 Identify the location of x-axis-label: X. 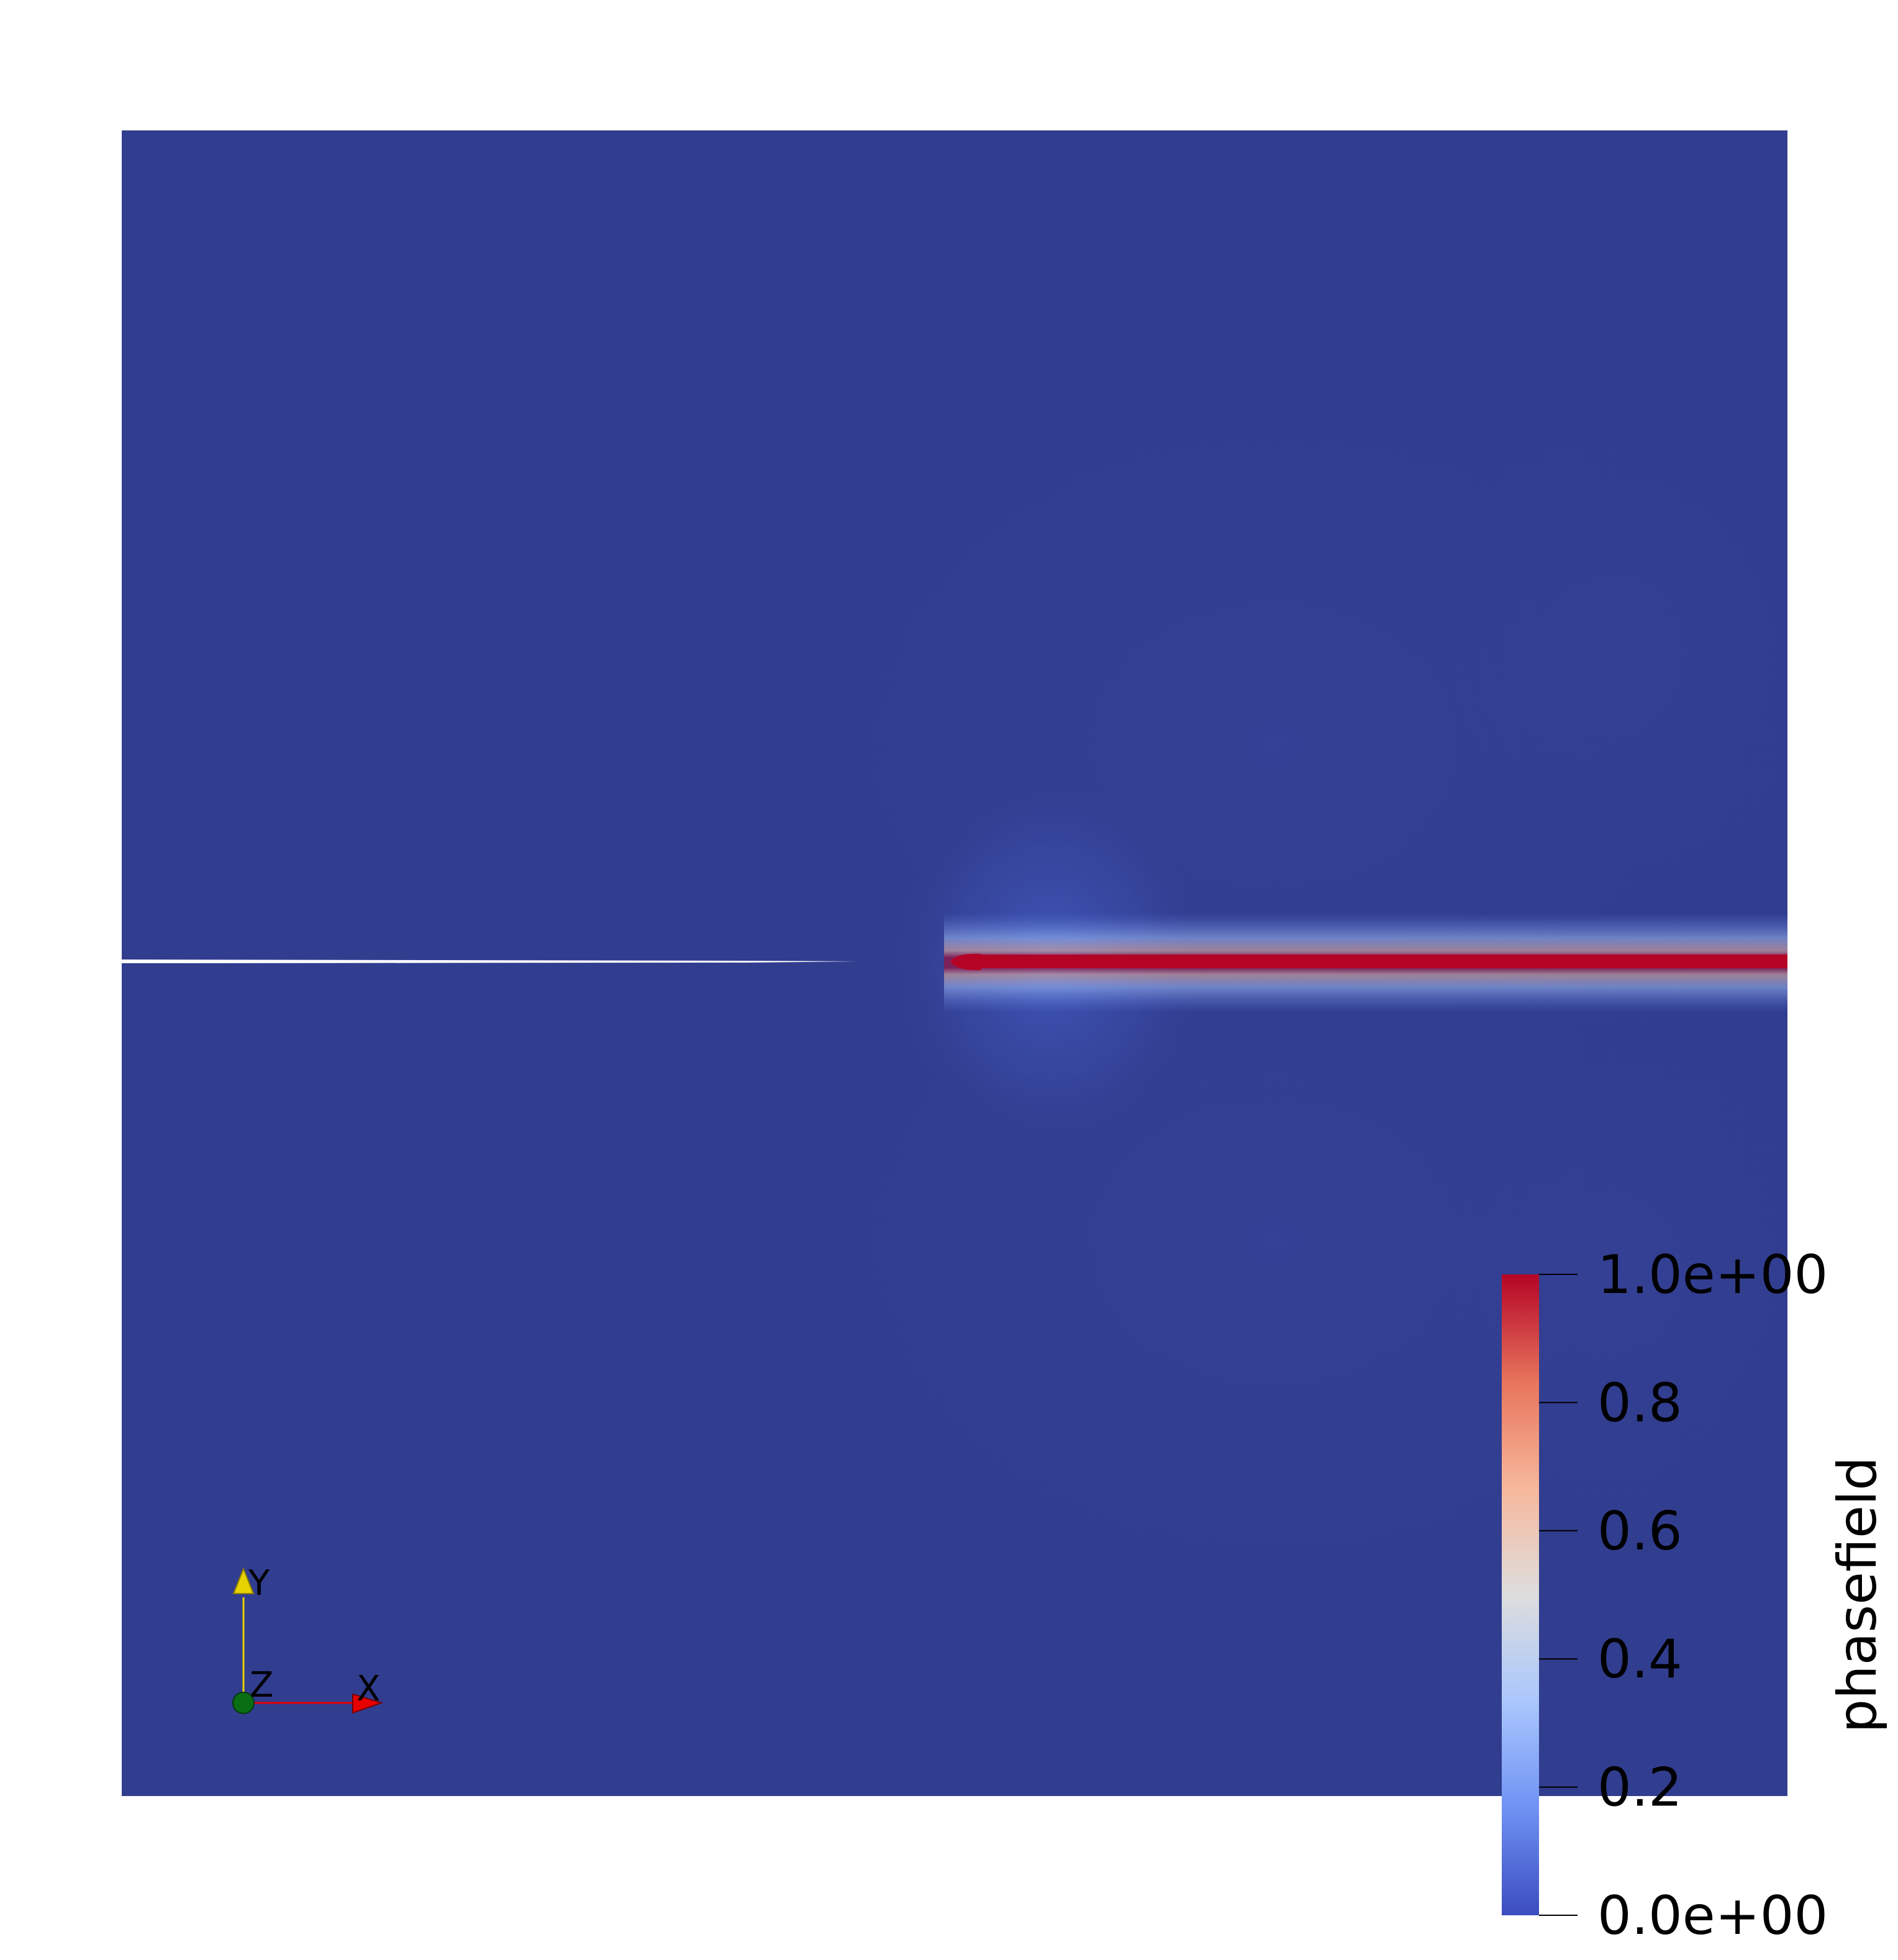
(368, 1689).